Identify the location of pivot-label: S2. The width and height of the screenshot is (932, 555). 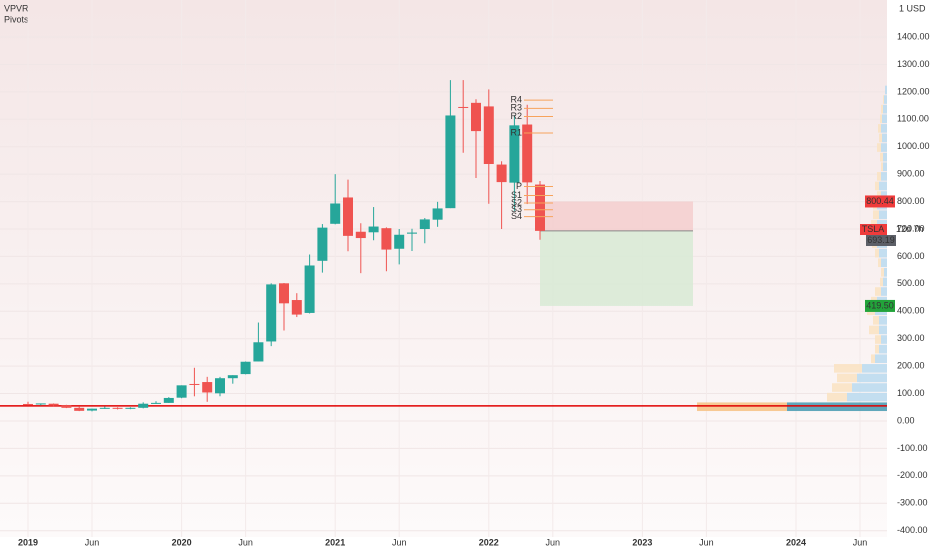
(516, 202).